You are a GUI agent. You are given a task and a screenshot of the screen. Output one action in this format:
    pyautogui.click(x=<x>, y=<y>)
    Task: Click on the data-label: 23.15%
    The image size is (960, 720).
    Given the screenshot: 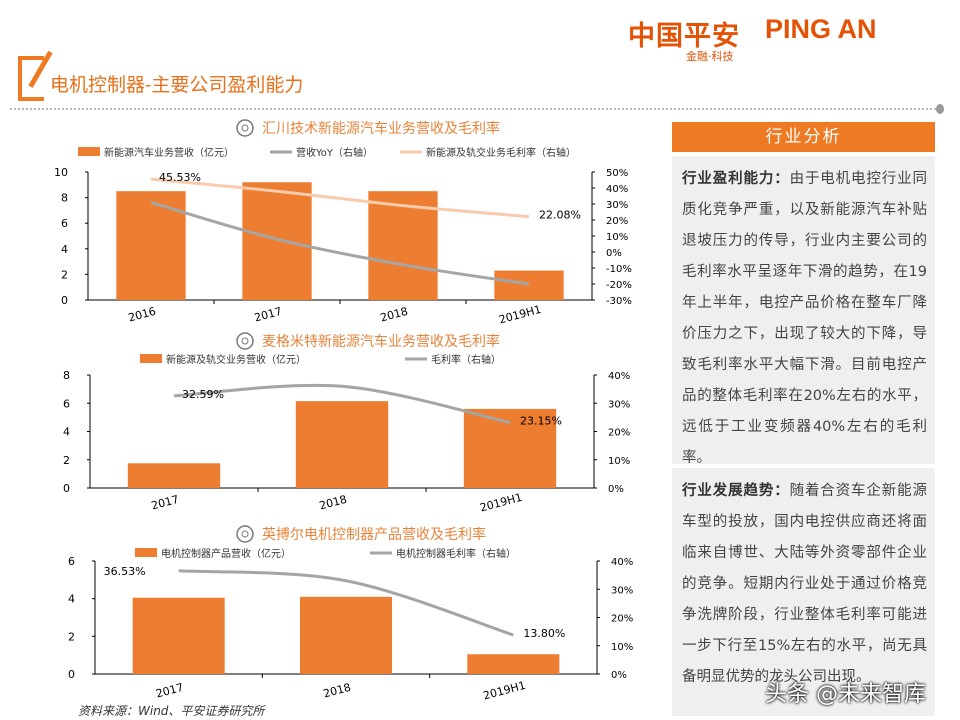 What is the action you would take?
    pyautogui.click(x=541, y=421)
    